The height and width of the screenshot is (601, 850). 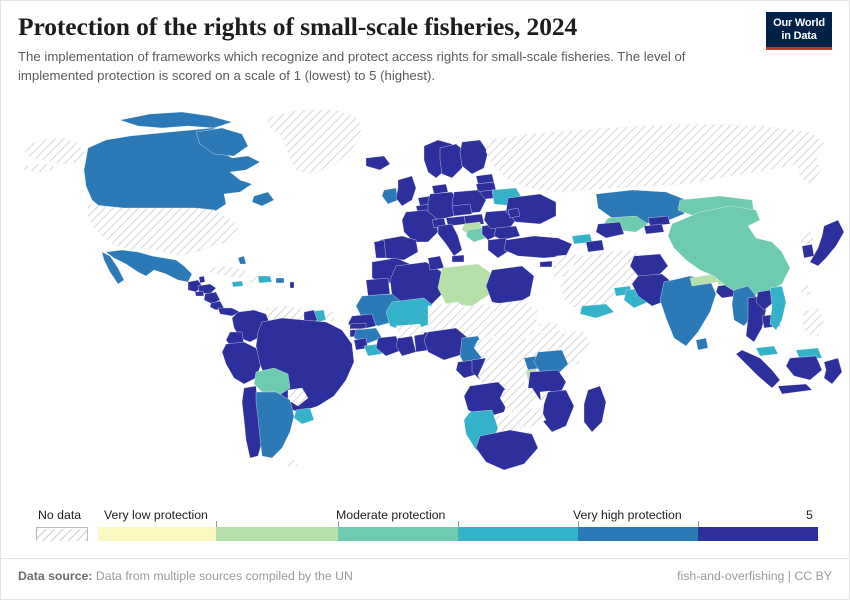 I want to click on country-greenland, so click(x=314, y=142).